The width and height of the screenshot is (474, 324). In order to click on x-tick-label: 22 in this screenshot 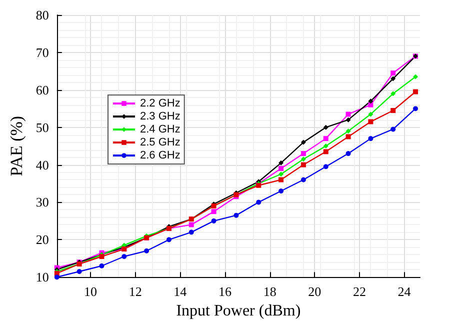, I will do `click(359, 292)`.